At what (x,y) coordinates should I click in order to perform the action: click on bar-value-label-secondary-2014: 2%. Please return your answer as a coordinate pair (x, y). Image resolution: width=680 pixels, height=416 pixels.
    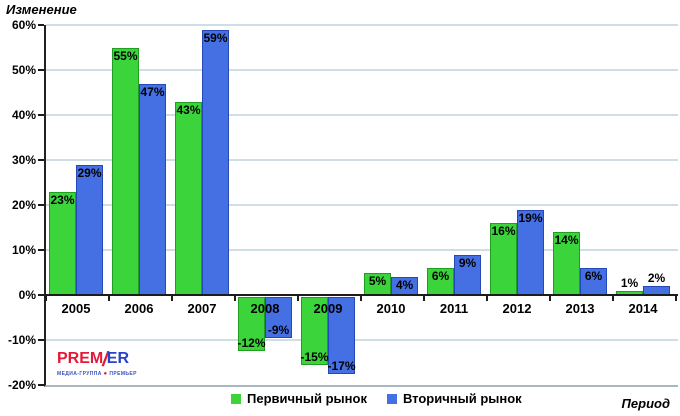
    Looking at the image, I should click on (656, 278).